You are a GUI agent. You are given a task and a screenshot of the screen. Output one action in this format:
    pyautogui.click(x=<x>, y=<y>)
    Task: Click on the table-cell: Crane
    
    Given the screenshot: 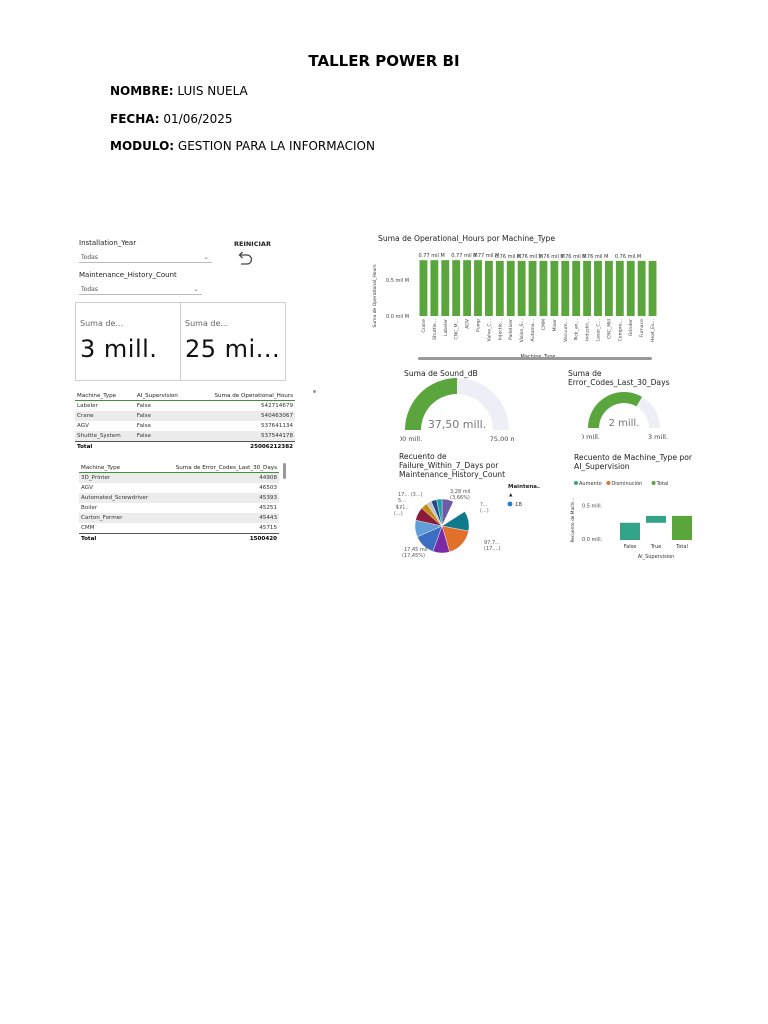 What is the action you would take?
    pyautogui.click(x=105, y=416)
    